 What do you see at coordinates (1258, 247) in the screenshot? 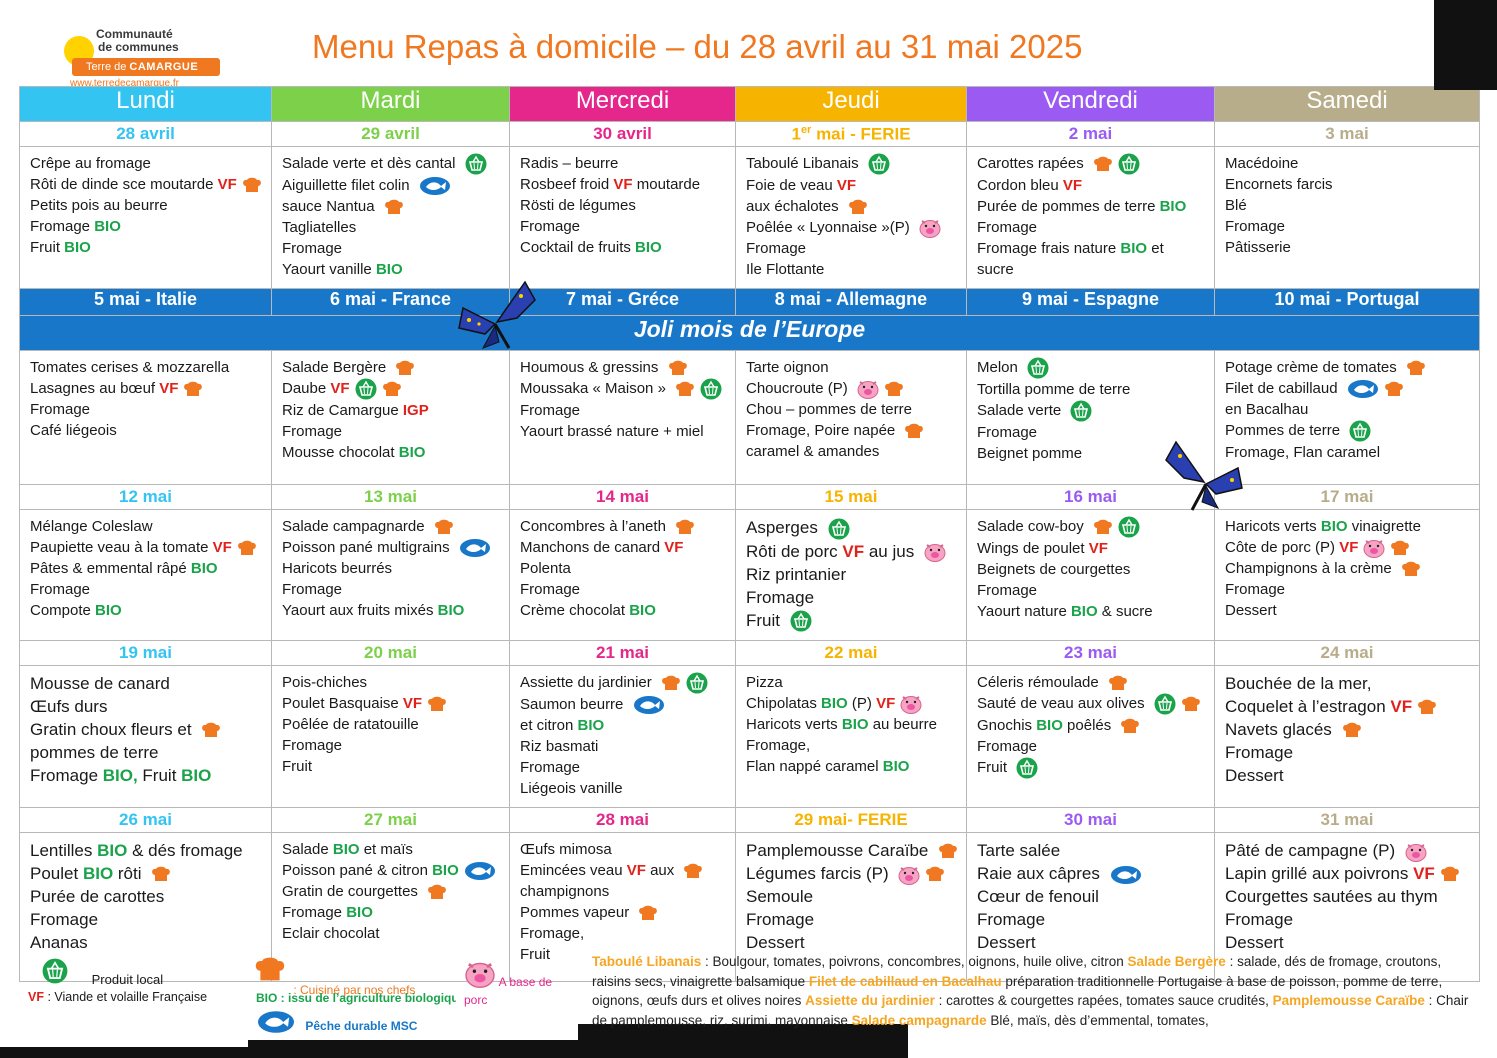
I see `menu-item: Pâtisserie` at bounding box center [1258, 247].